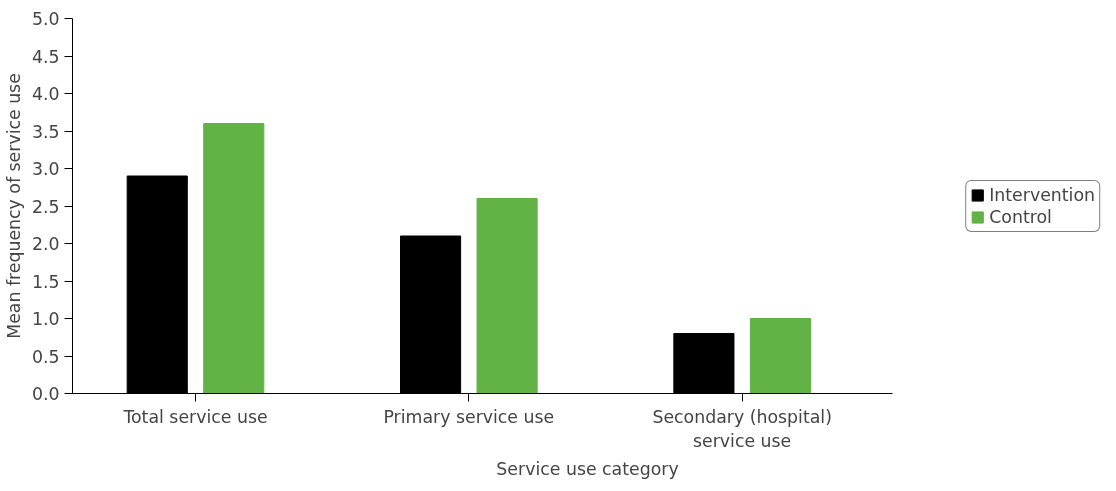 The height and width of the screenshot is (491, 1116). I want to click on y-tick-label: 2.0, so click(45, 244).